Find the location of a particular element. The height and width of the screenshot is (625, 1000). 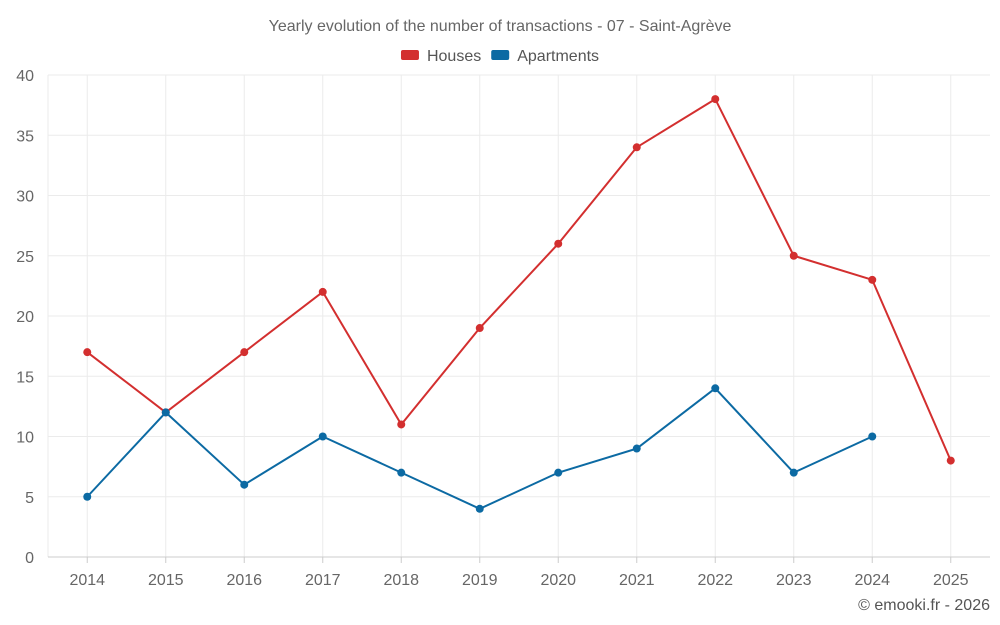

y-tick-label: 30 is located at coordinates (25, 197).